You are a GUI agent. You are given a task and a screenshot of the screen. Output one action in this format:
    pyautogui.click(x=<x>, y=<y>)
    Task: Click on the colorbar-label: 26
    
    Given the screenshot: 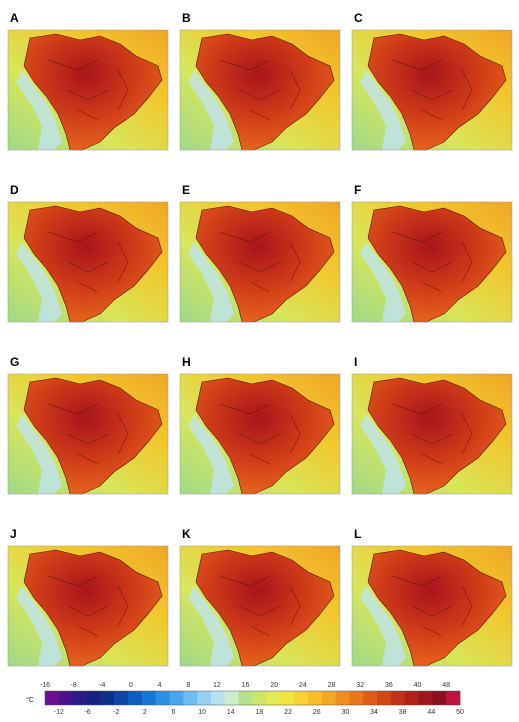 What is the action you would take?
    pyautogui.click(x=317, y=712)
    